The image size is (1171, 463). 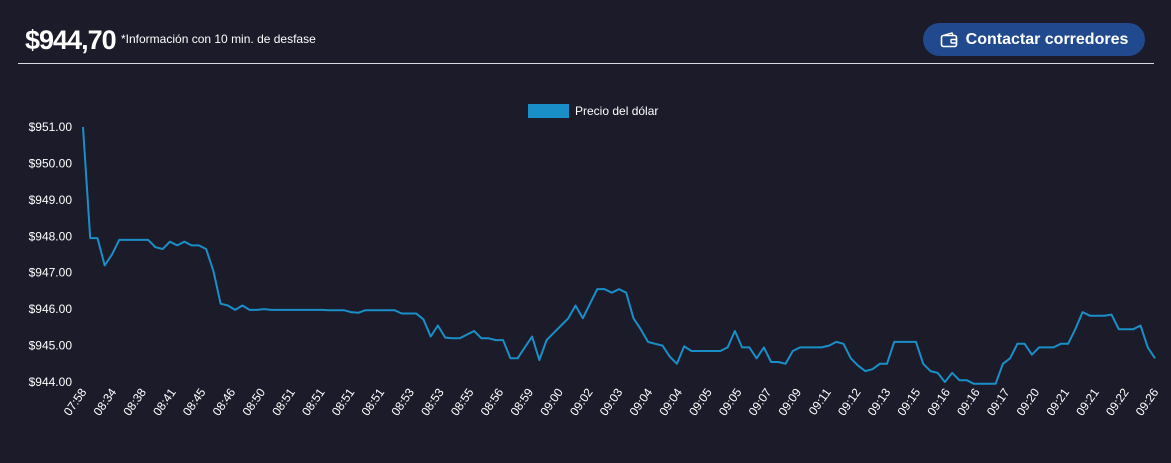 What do you see at coordinates (521, 401) in the screenshot?
I see `x-tick-label: 08:59` at bounding box center [521, 401].